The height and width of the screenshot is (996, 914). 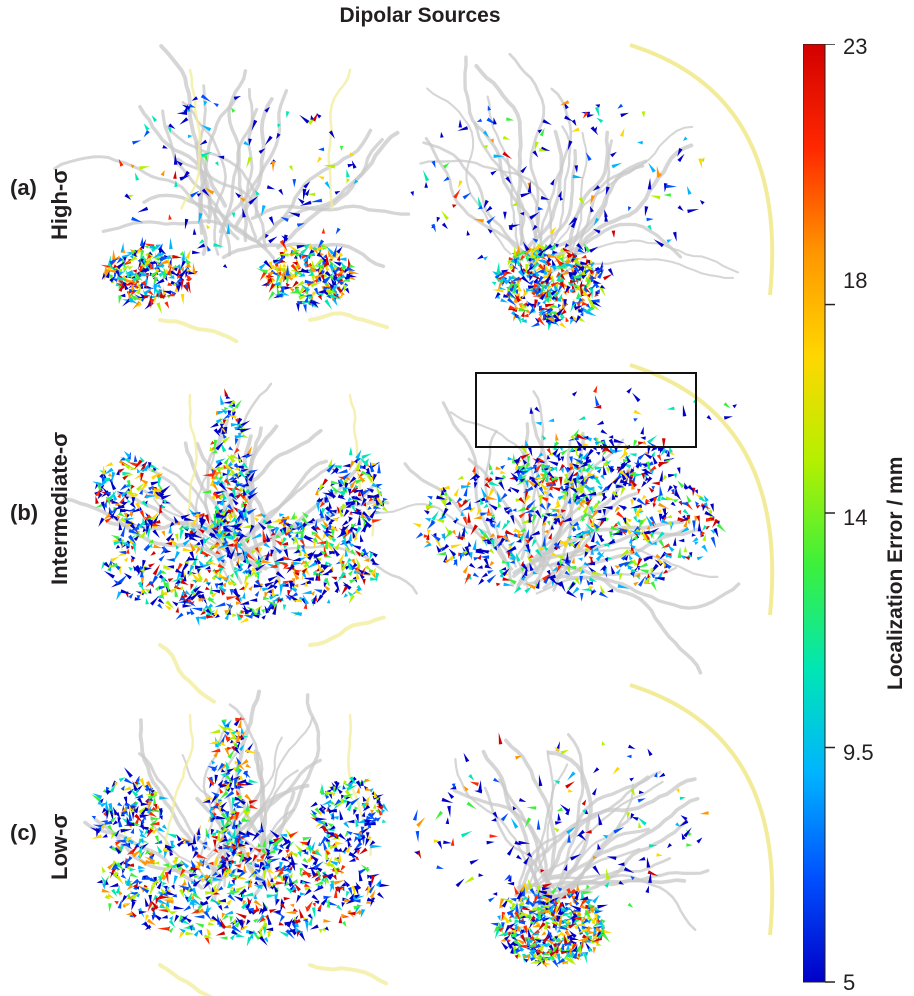 I want to click on row-c-label: (c), so click(x=23, y=832).